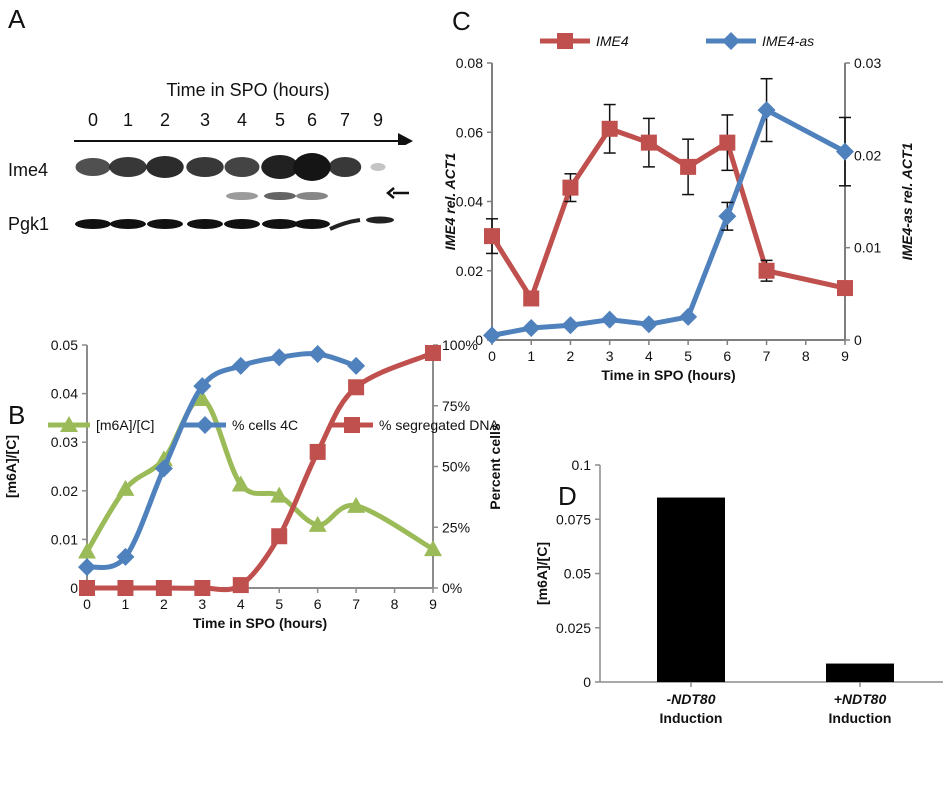 Image resolution: width=947 pixels, height=800 pixels. What do you see at coordinates (433, 604) in the screenshot?
I see `x-tick-label: 9` at bounding box center [433, 604].